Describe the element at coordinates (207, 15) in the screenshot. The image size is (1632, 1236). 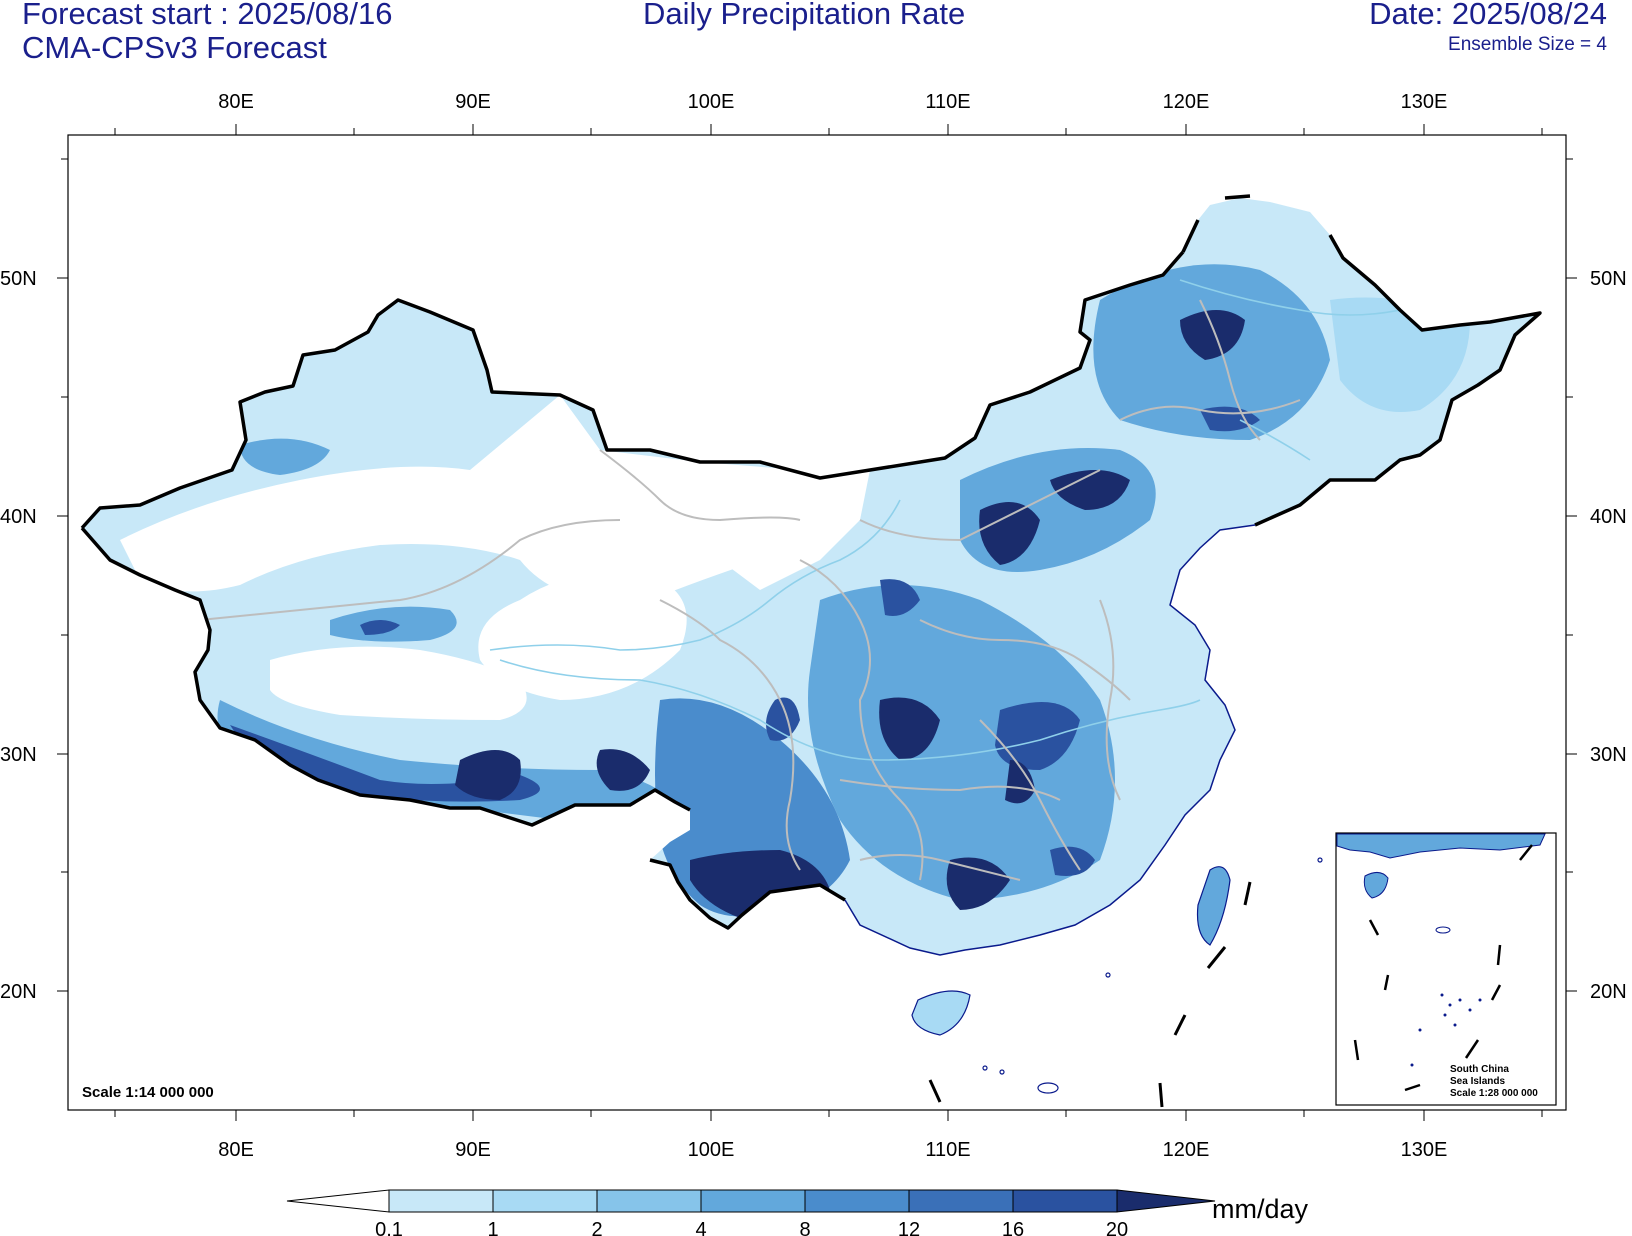
I see `forecast-start-label: Forecast start : 2025/08/16` at that location.